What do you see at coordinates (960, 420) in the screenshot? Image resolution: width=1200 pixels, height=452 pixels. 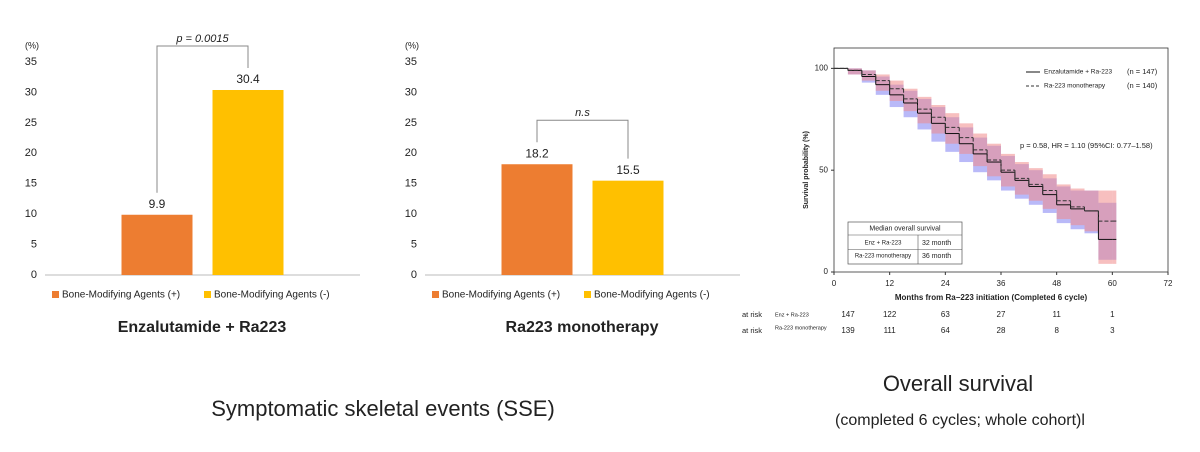 I see `os-subcaption: (completed 6 cycles; whole cohort)l` at bounding box center [960, 420].